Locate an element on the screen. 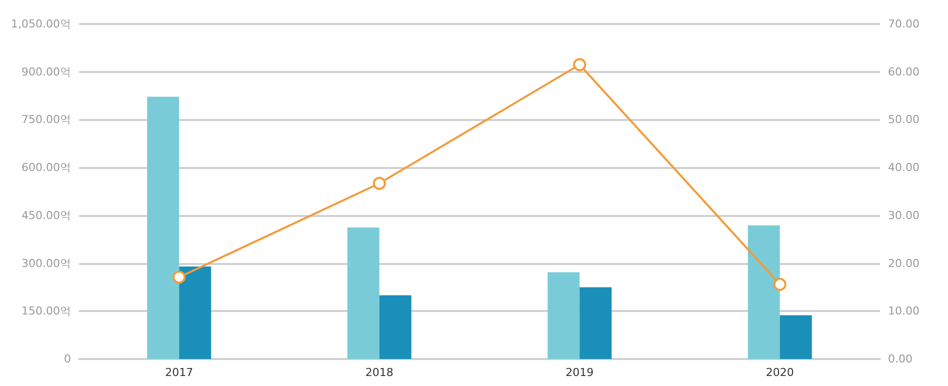 The image size is (948, 386). y2-tick-label: 0.00 is located at coordinates (900, 359).